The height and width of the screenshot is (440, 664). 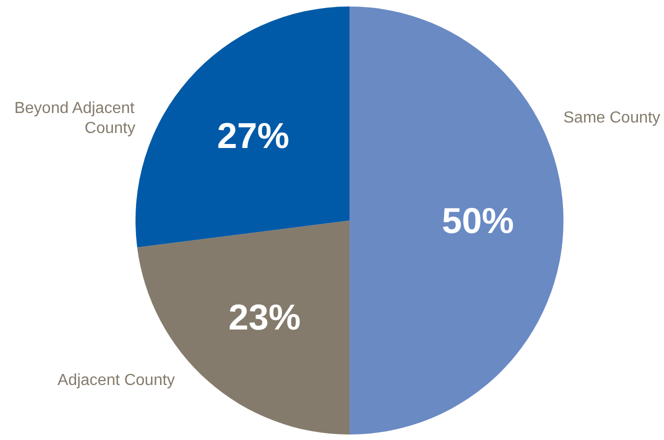 I want to click on slice-label: Same County, so click(x=611, y=117).